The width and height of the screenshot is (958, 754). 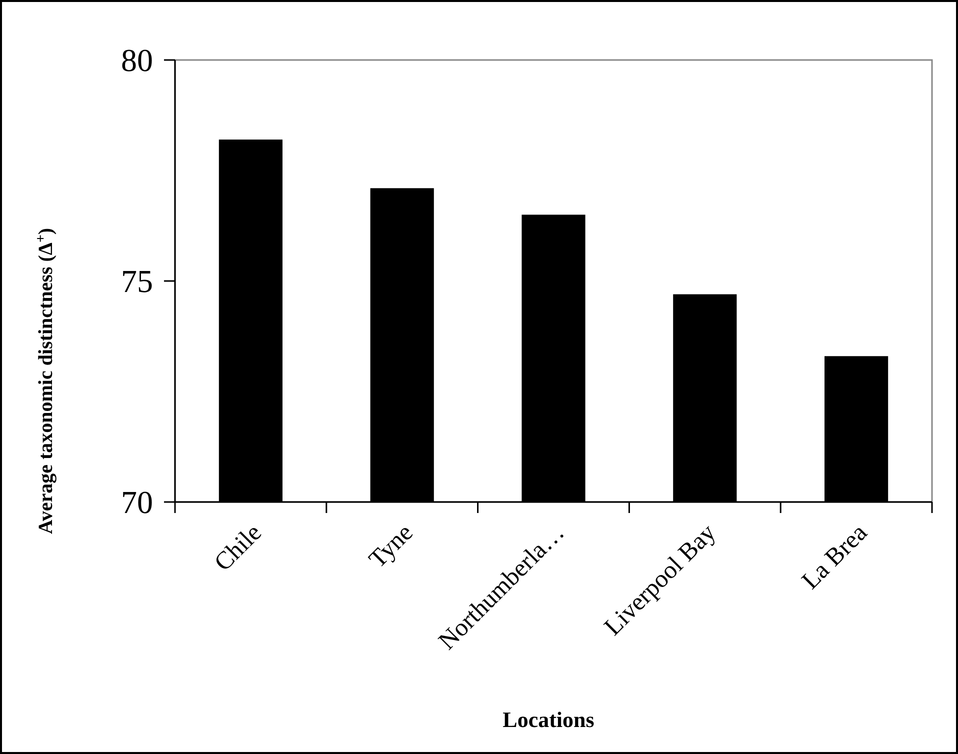 I want to click on x-tick-label: La Brea, so click(x=835, y=557).